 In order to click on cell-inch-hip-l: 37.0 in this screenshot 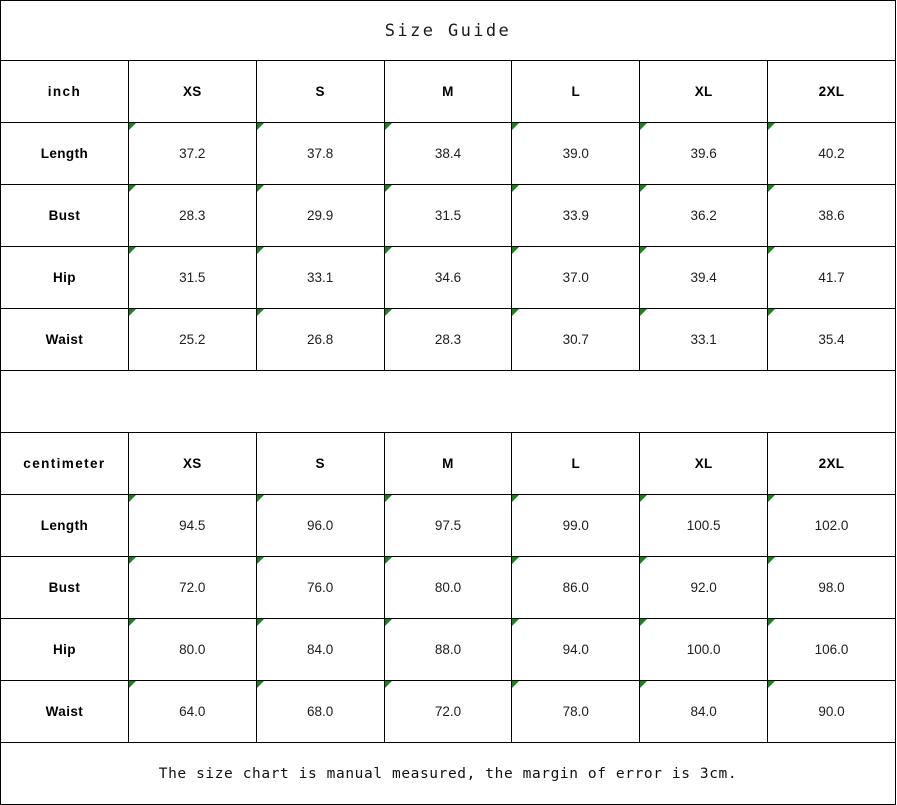, I will do `click(576, 277)`.